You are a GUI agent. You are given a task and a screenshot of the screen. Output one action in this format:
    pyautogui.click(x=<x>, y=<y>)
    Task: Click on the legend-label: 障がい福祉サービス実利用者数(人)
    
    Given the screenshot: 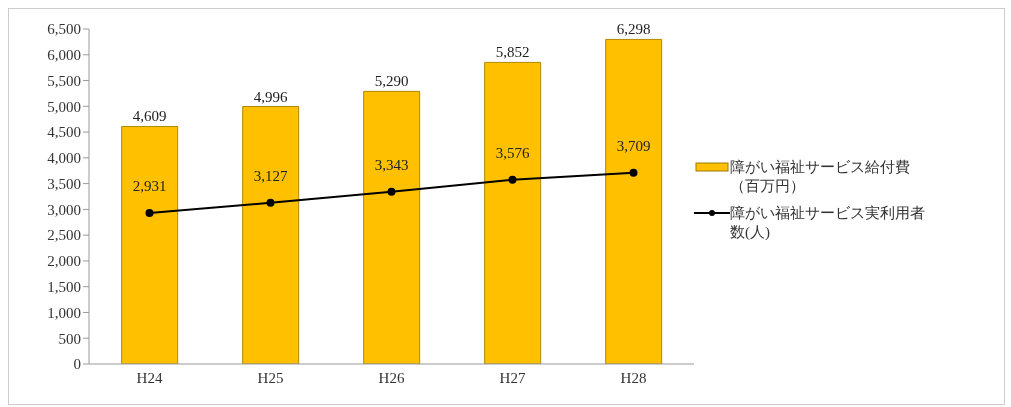 What is the action you would take?
    pyautogui.click(x=828, y=223)
    